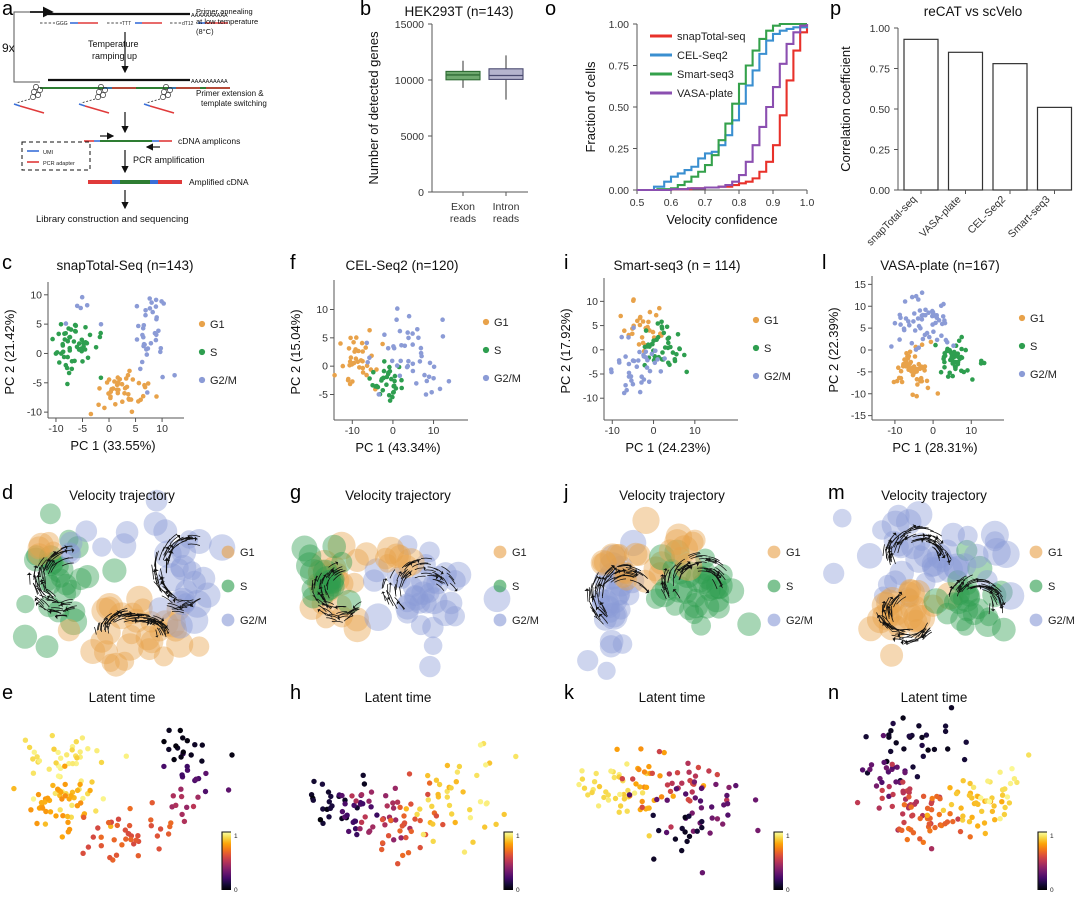 This screenshot has width=1080, height=899. What do you see at coordinates (226, 861) in the screenshot?
I see `colorbar` at bounding box center [226, 861].